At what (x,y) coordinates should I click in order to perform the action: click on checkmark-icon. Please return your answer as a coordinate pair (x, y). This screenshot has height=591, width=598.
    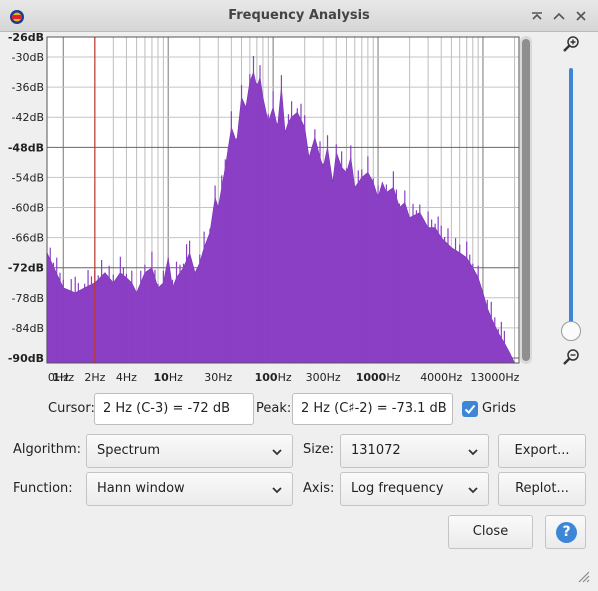
    Looking at the image, I should click on (470, 409).